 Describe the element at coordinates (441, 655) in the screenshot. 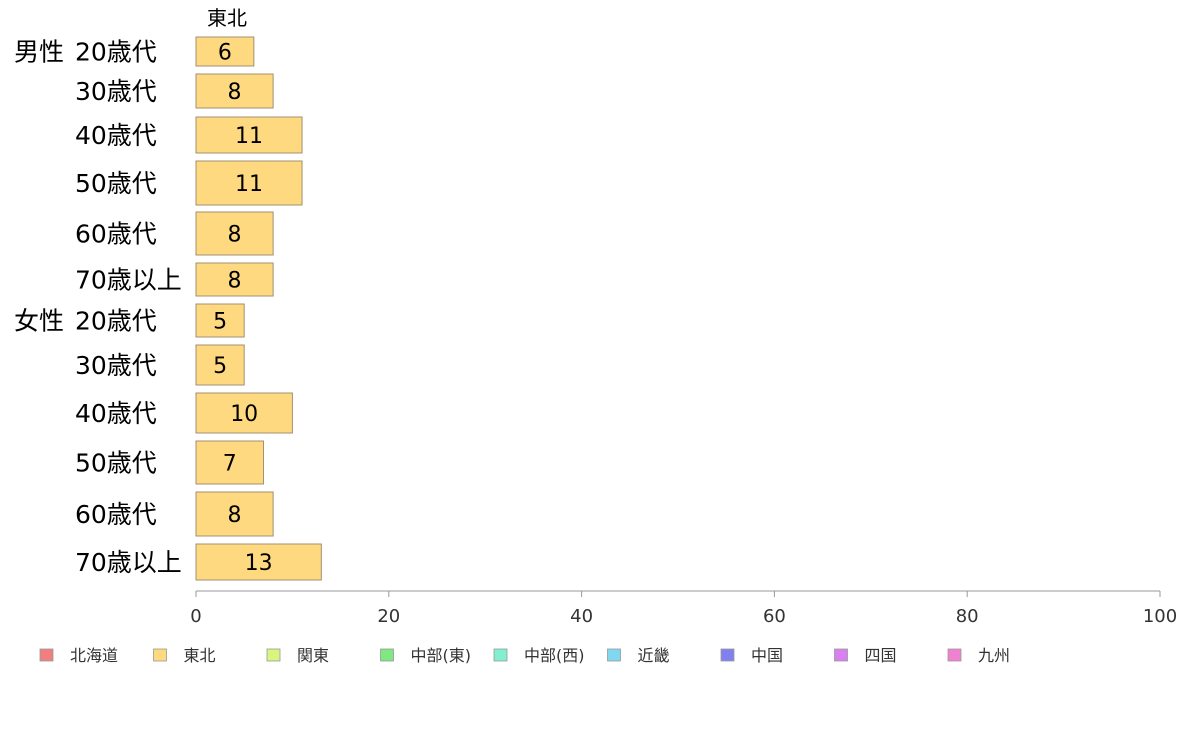

I see `legend-label: 中部(東)` at that location.